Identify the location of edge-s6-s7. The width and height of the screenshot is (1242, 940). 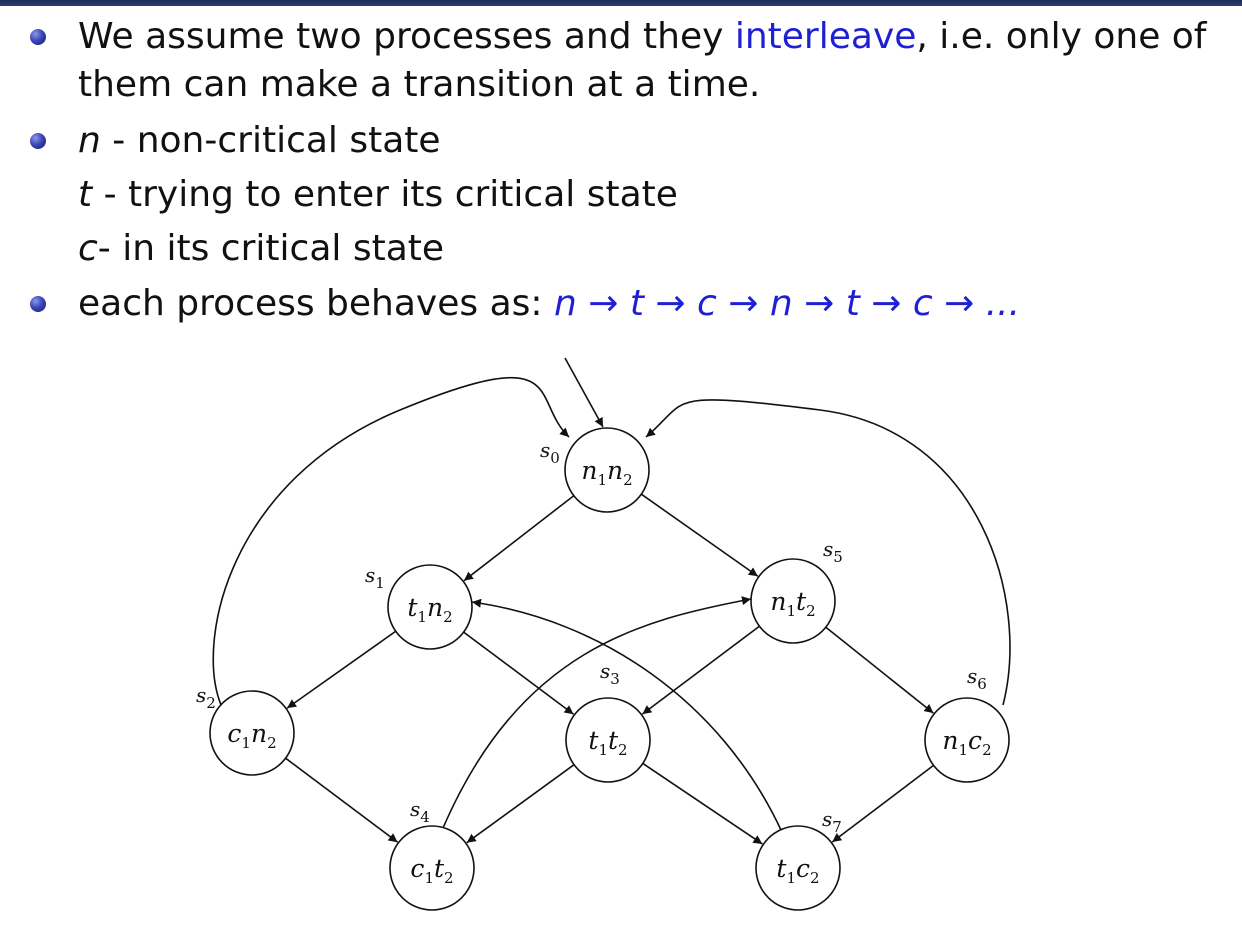
(883, 803).